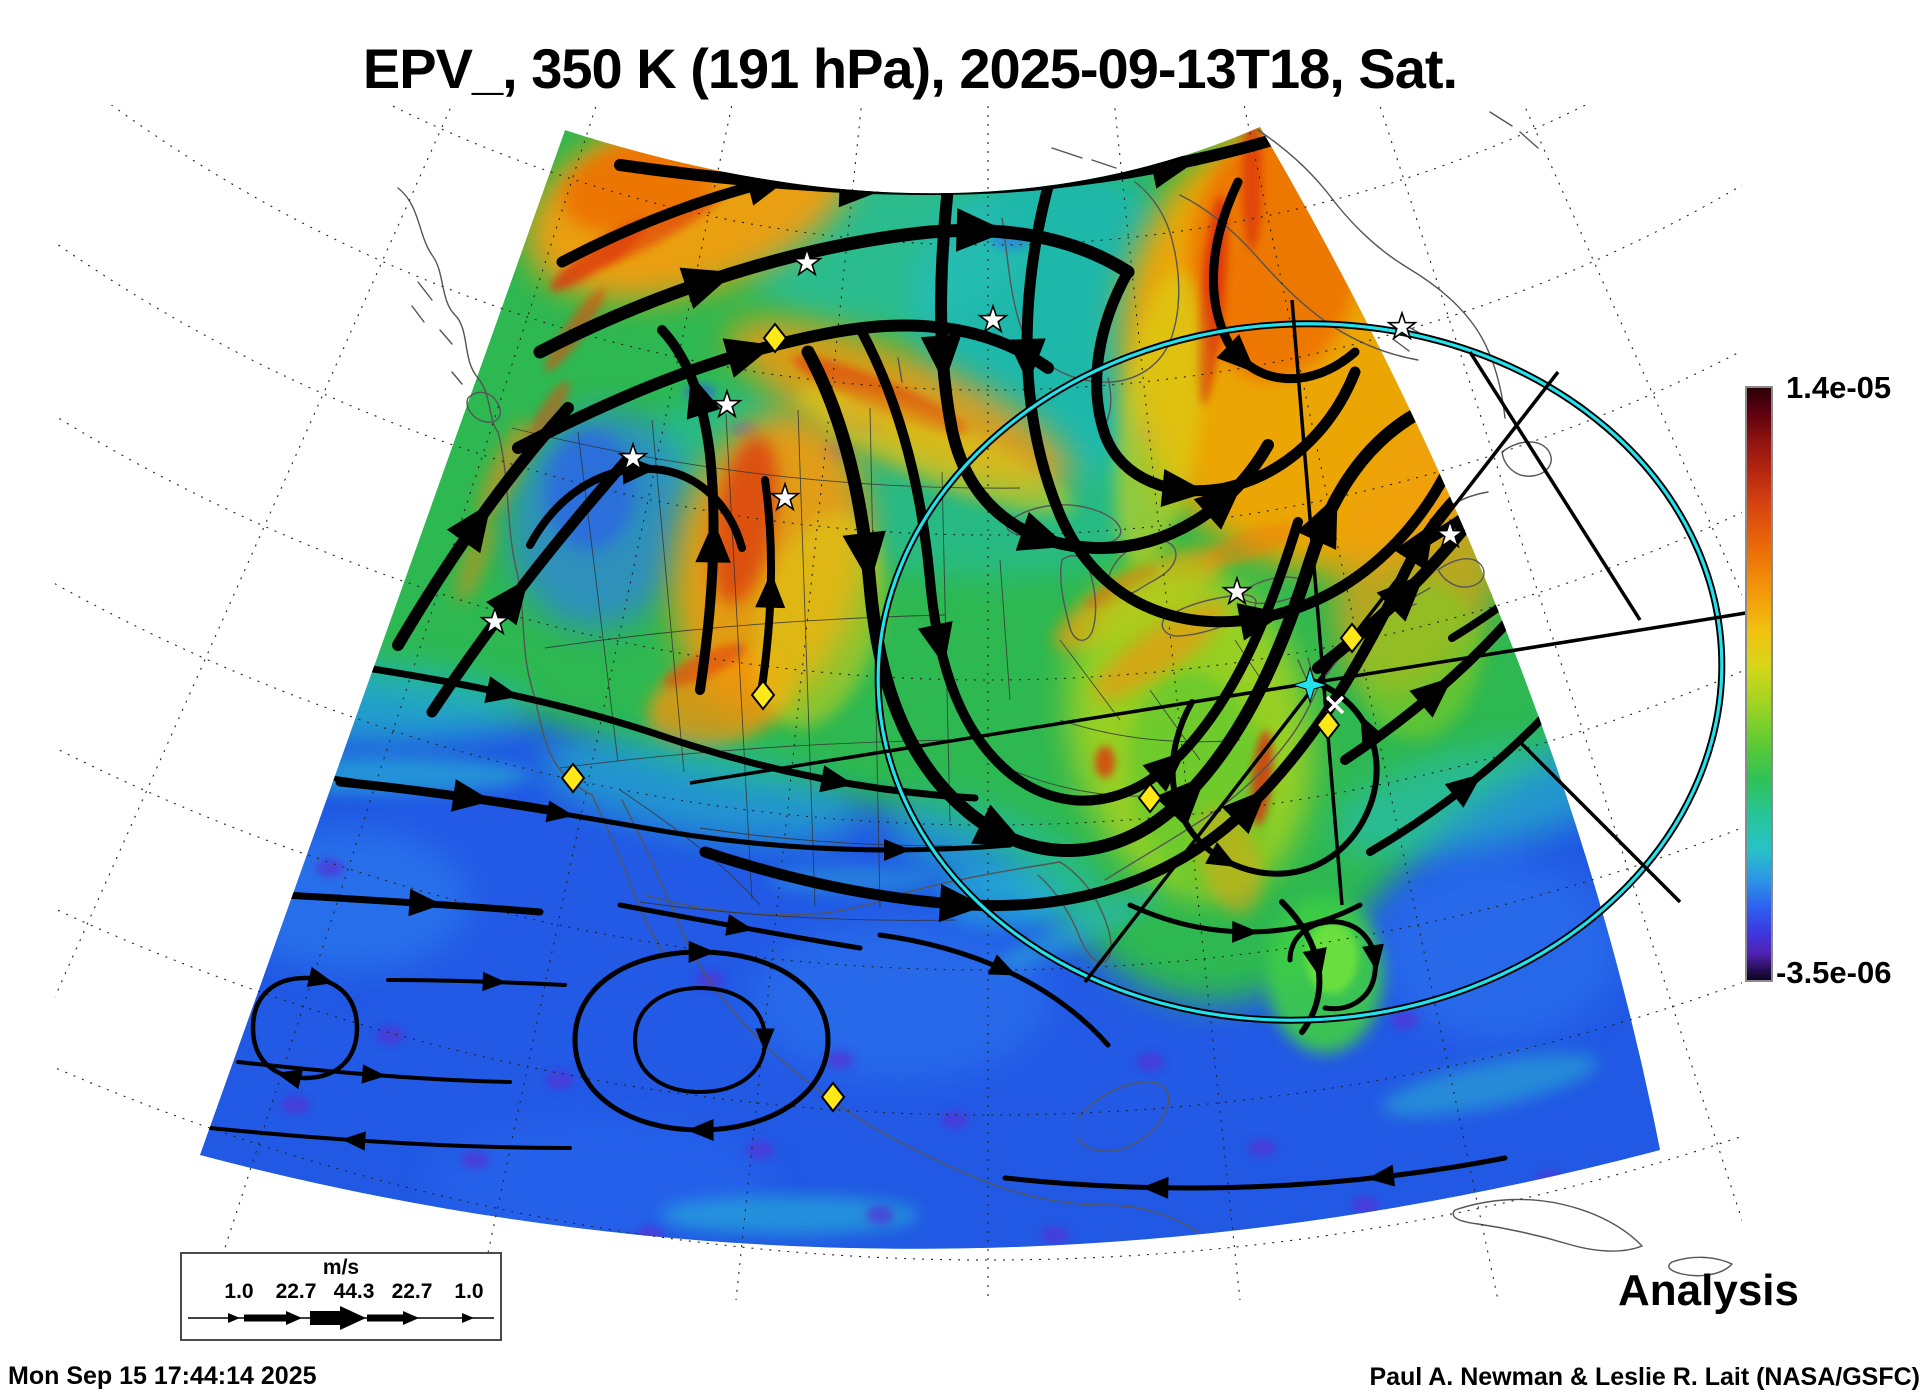  Describe the element at coordinates (1839, 387) in the screenshot. I see `colorbar-max-label: 1.4e-05` at that location.